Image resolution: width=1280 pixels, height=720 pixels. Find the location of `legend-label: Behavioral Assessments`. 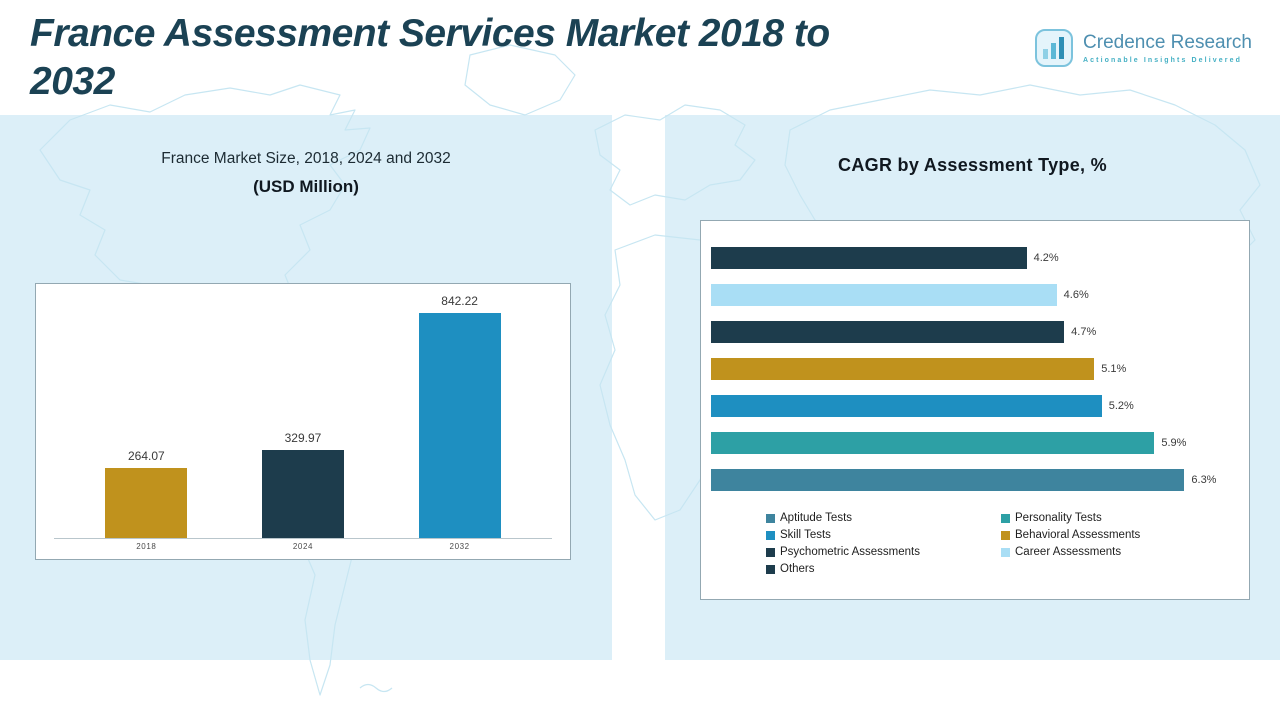

legend-label: Behavioral Assessments is located at coordinates (1078, 535).